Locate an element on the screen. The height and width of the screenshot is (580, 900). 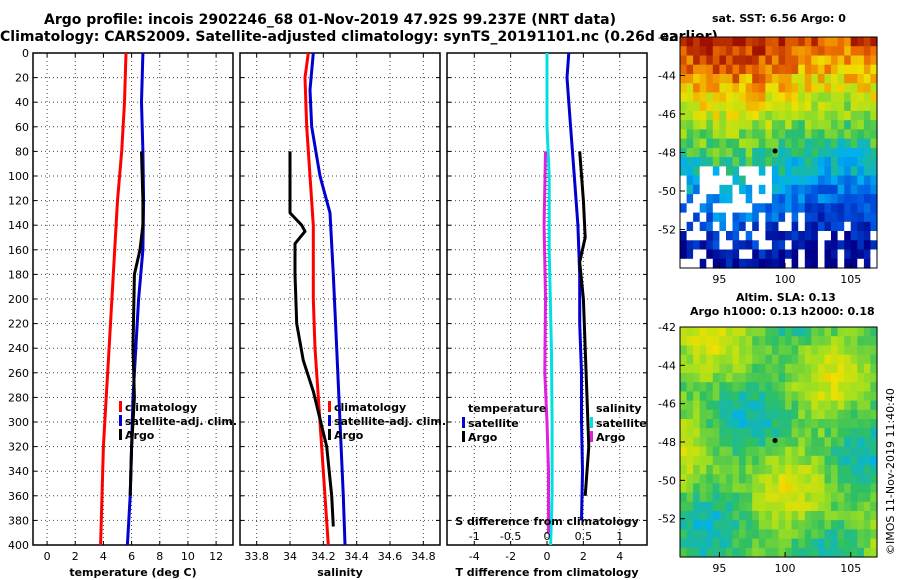
depth-tick-label: 80 is located at coordinates (22, 151).